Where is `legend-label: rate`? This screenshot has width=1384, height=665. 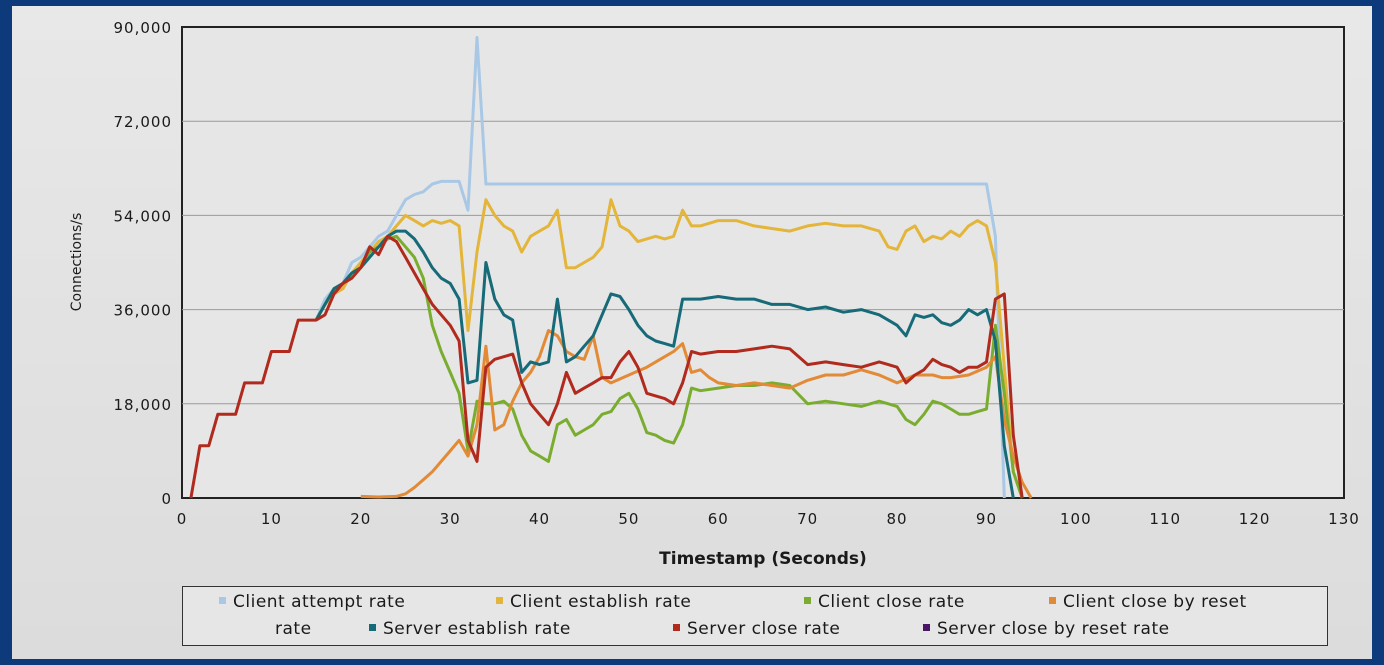 legend-label: rate is located at coordinates (293, 629).